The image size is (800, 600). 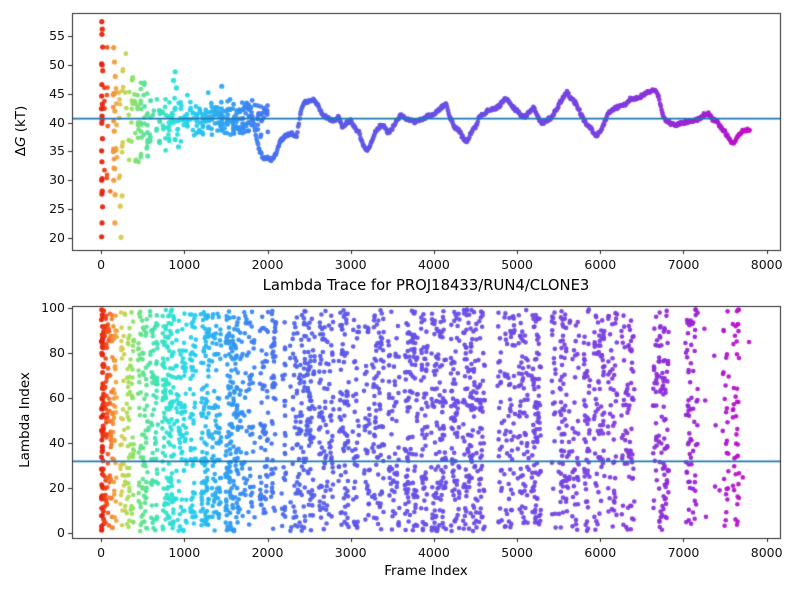 I want to click on y-tick-label: 45, so click(x=57, y=93).